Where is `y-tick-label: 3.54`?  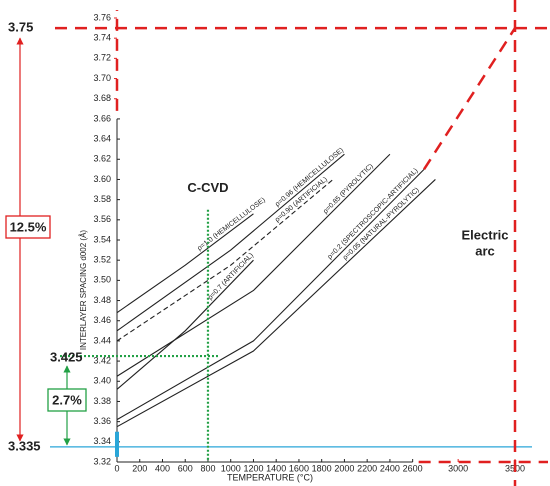 y-tick-label: 3.54 is located at coordinates (102, 239).